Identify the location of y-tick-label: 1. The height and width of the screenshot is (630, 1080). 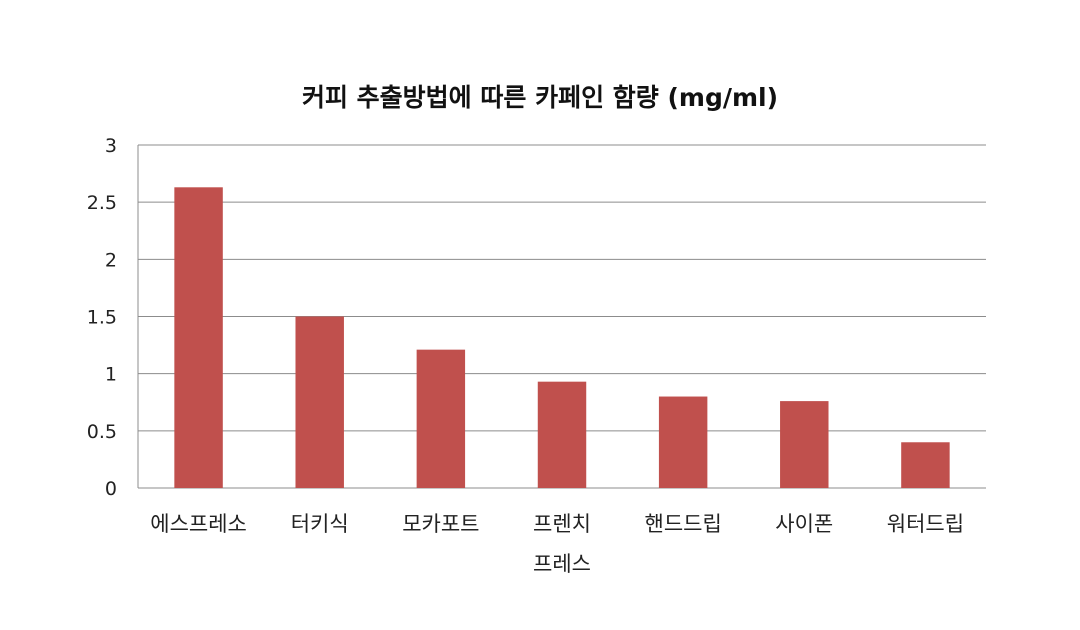
(111, 375).